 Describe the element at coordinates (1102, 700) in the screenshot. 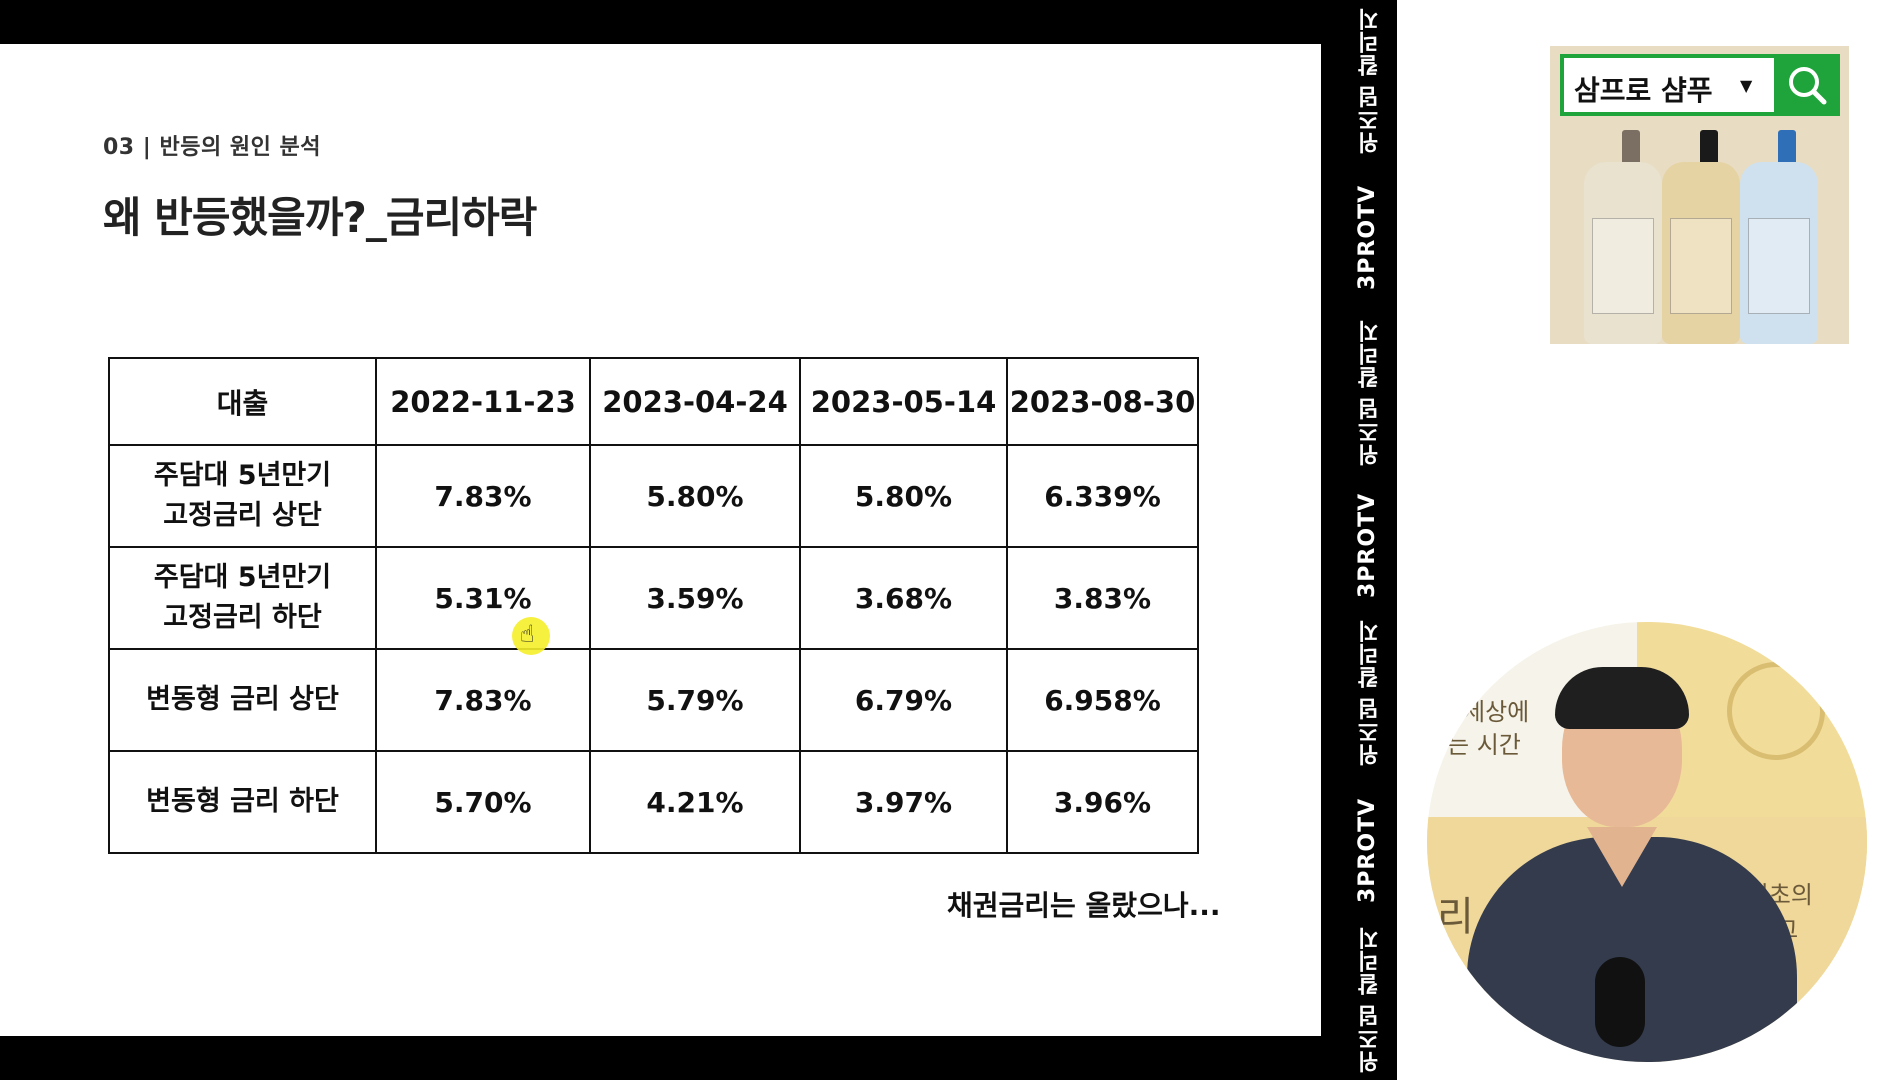

I see `rate-cell: 6.958%` at that location.